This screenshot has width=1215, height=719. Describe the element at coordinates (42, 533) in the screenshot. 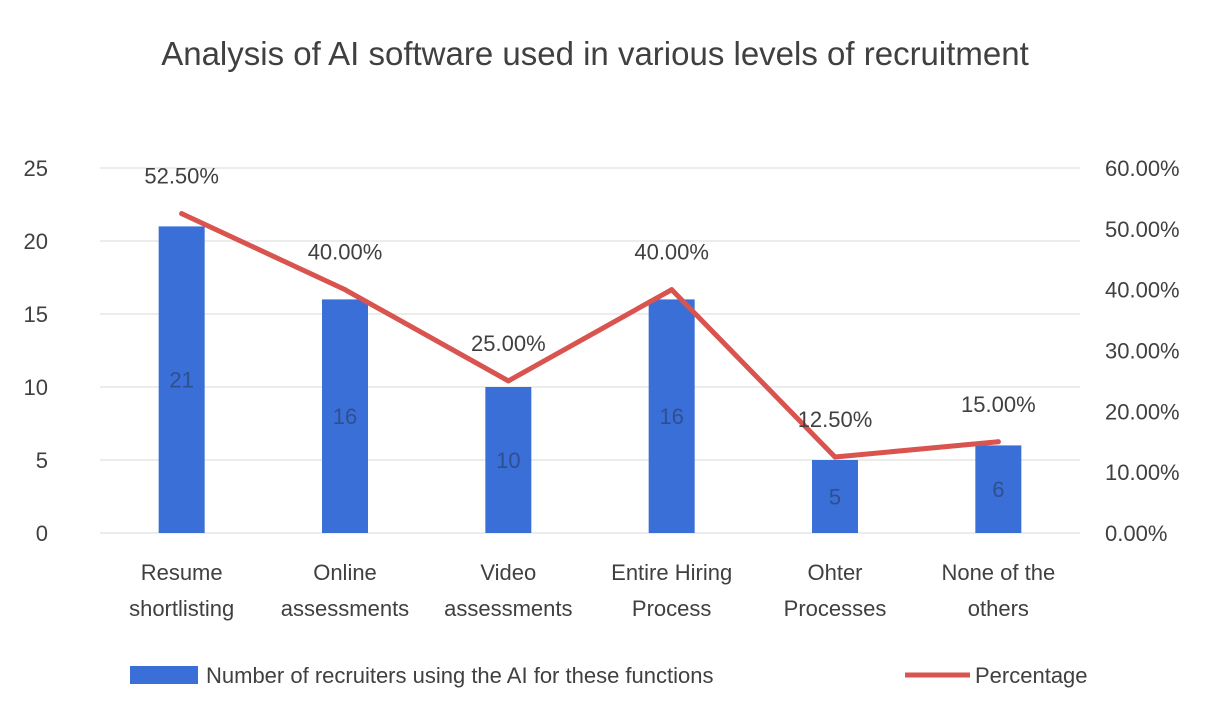

I see `y-left-tick-label: 0` at that location.